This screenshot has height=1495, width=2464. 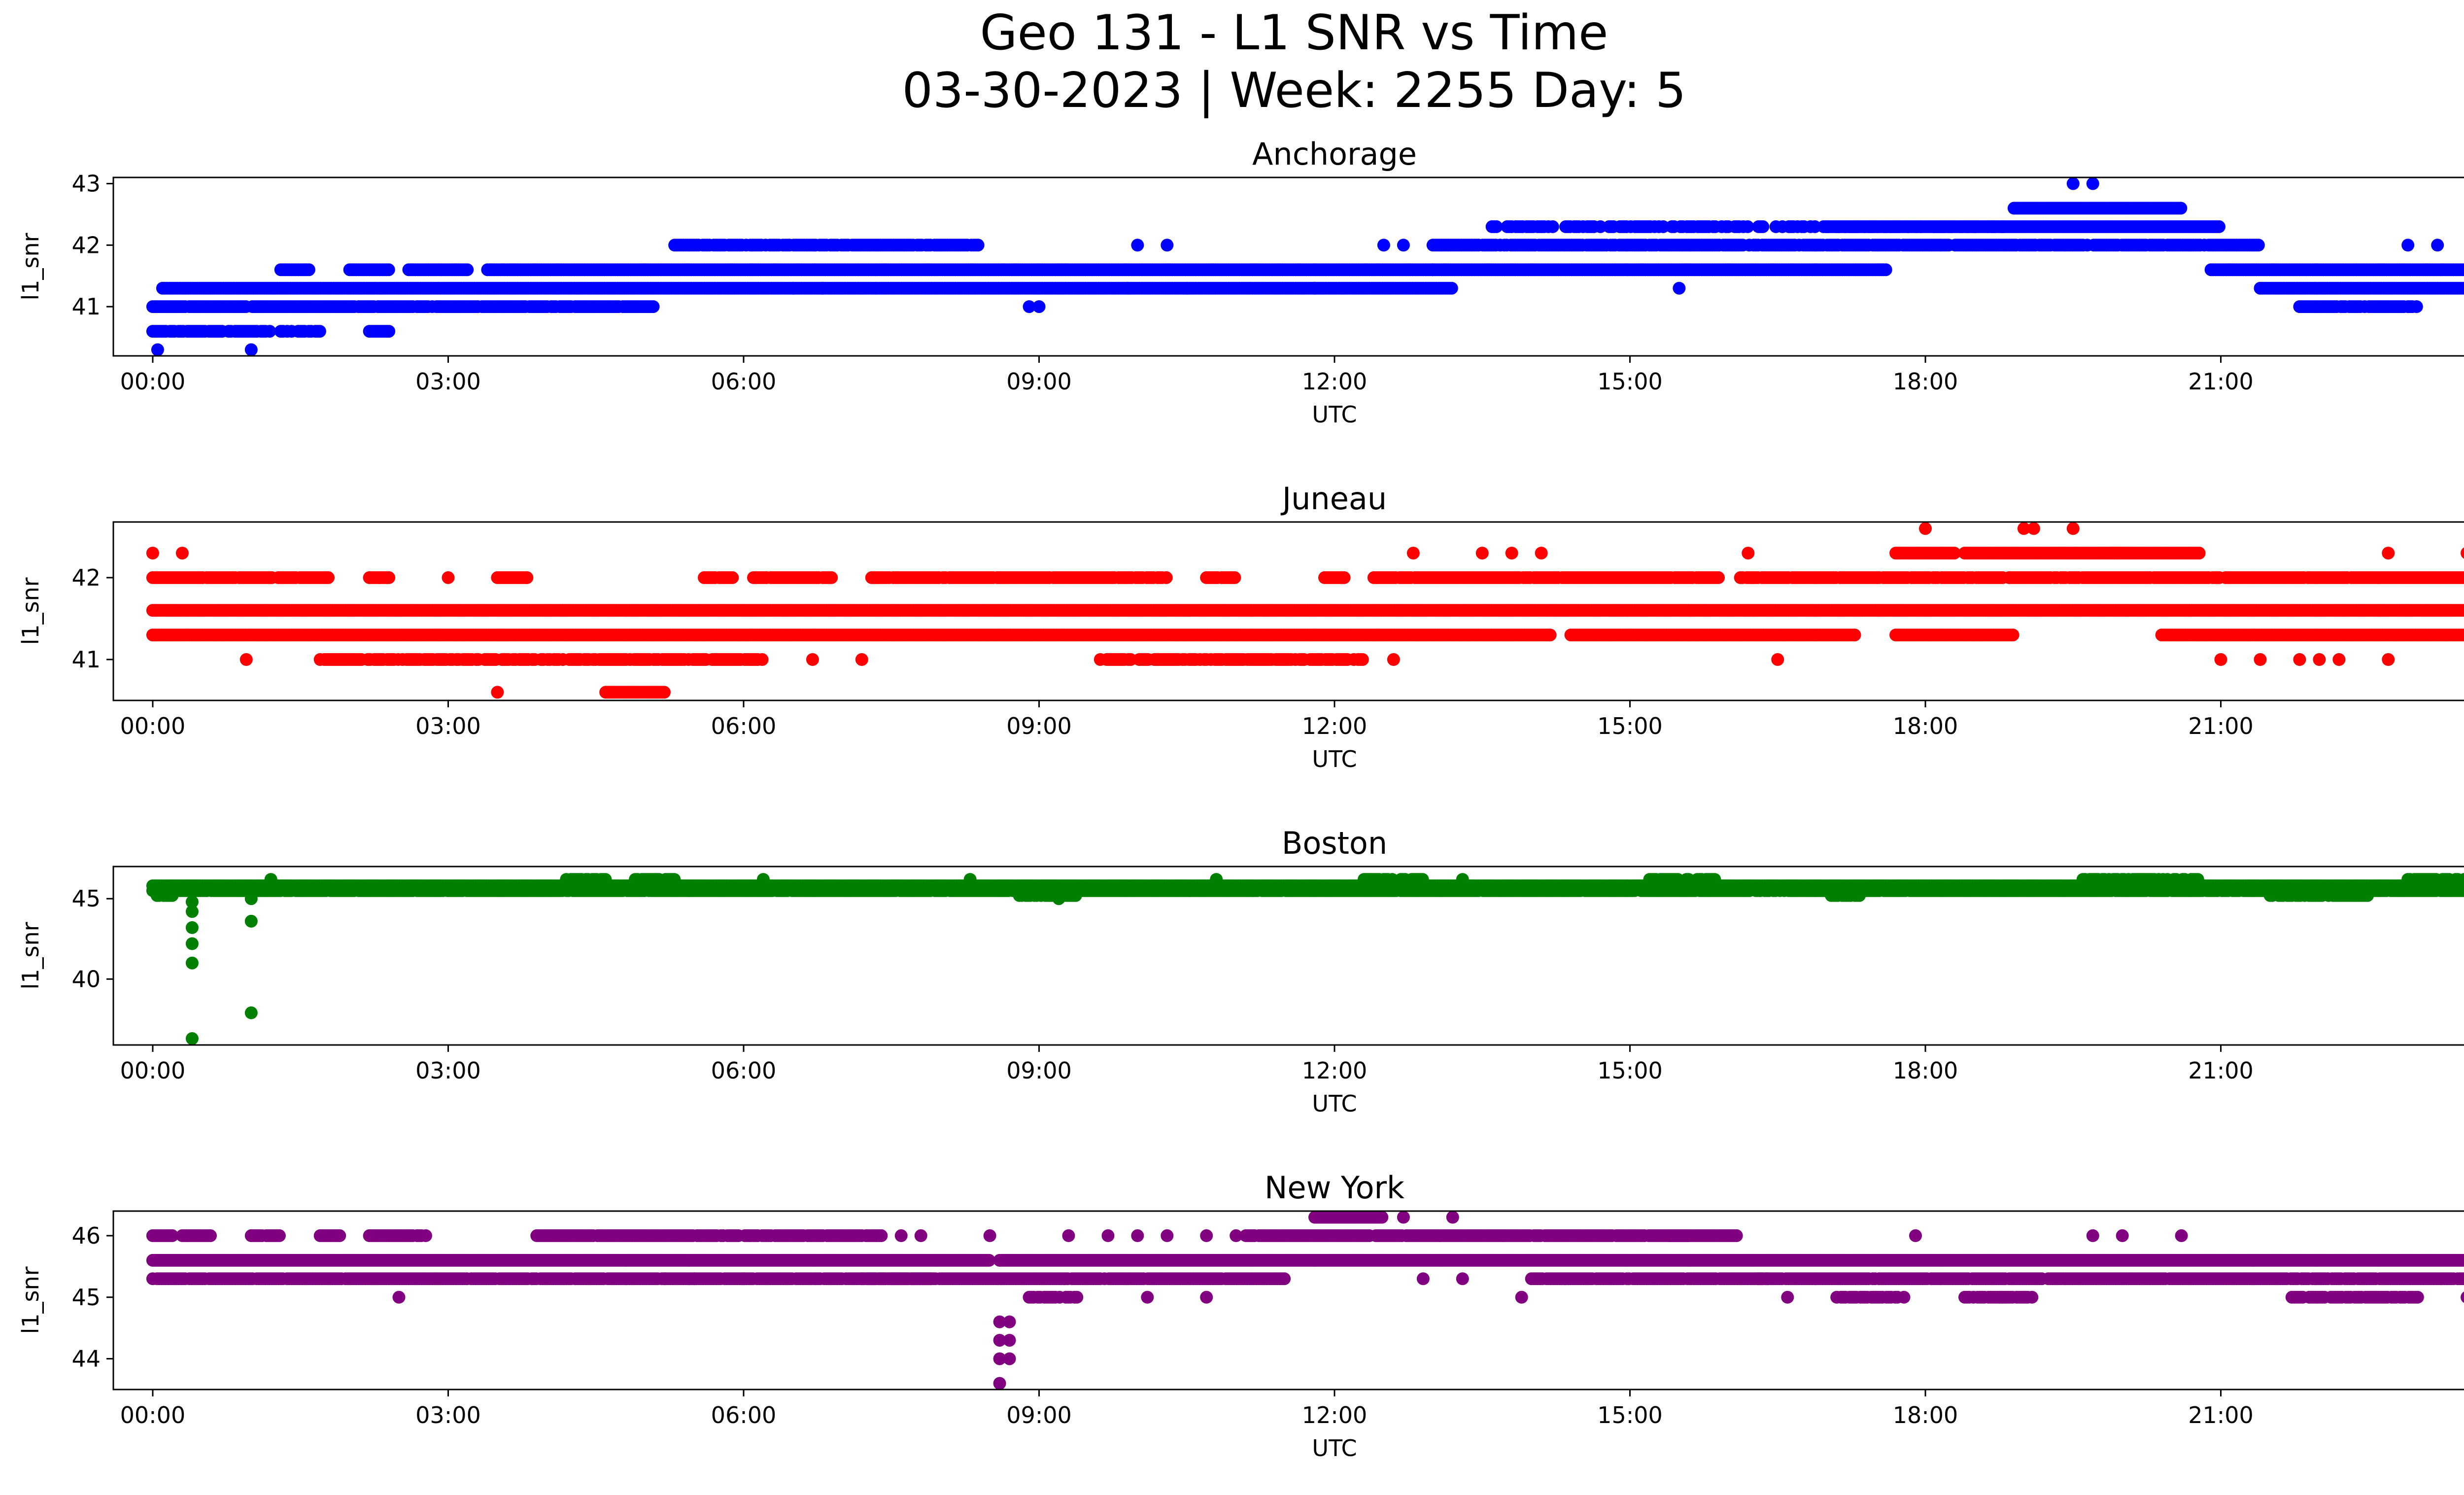 I want to click on figure-title-line2: 03-30-2023 | Week: 2255 Day: 5, so click(x=1294, y=91).